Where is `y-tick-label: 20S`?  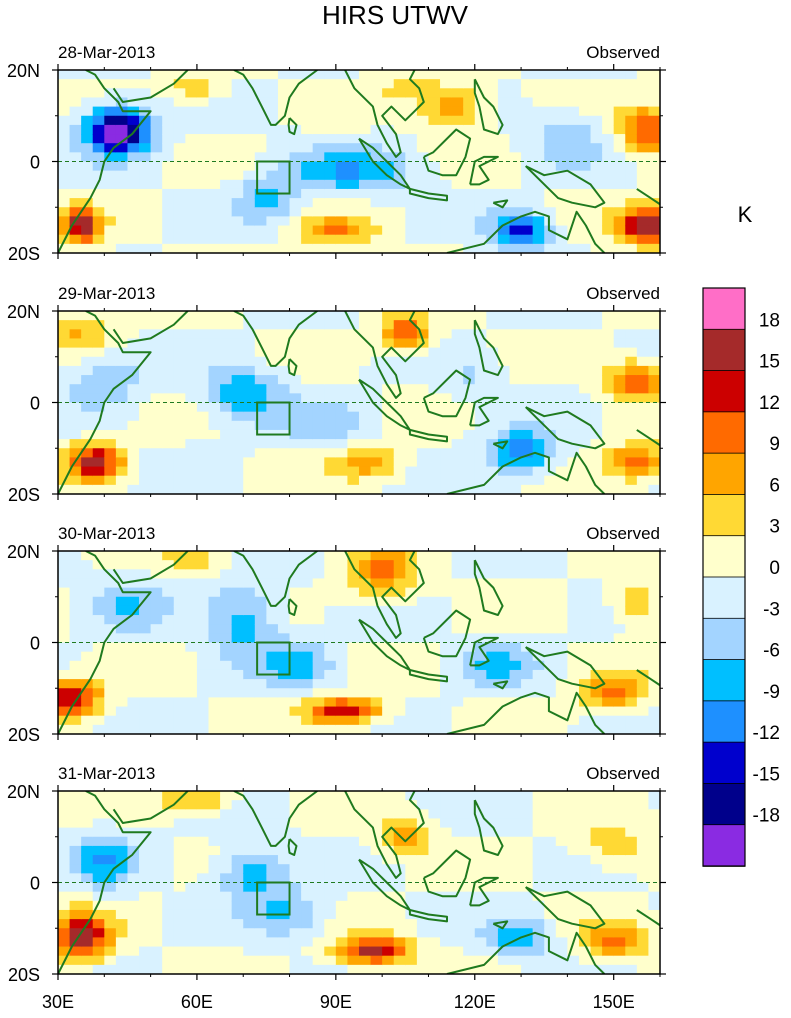
y-tick-label: 20S is located at coordinates (24, 735).